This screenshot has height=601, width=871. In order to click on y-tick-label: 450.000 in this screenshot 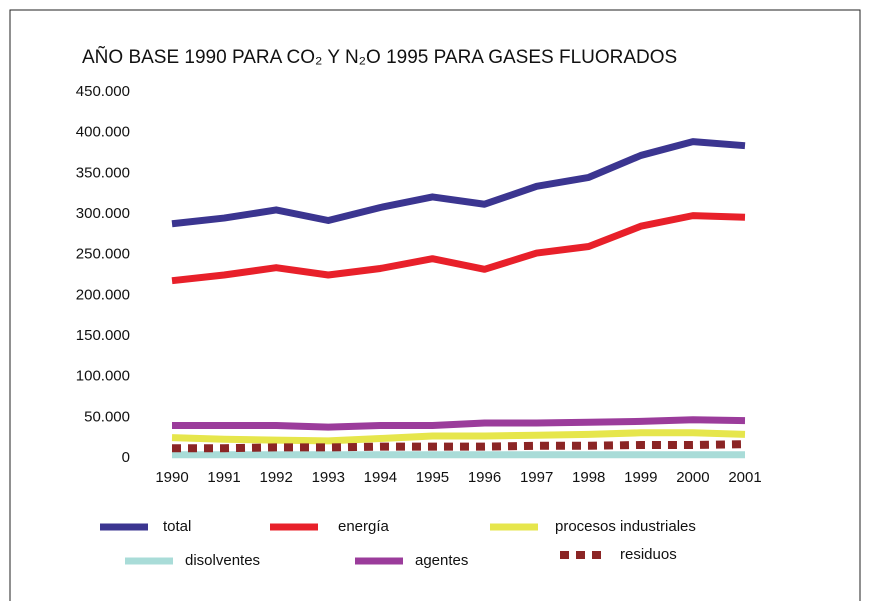, I will do `click(103, 91)`.